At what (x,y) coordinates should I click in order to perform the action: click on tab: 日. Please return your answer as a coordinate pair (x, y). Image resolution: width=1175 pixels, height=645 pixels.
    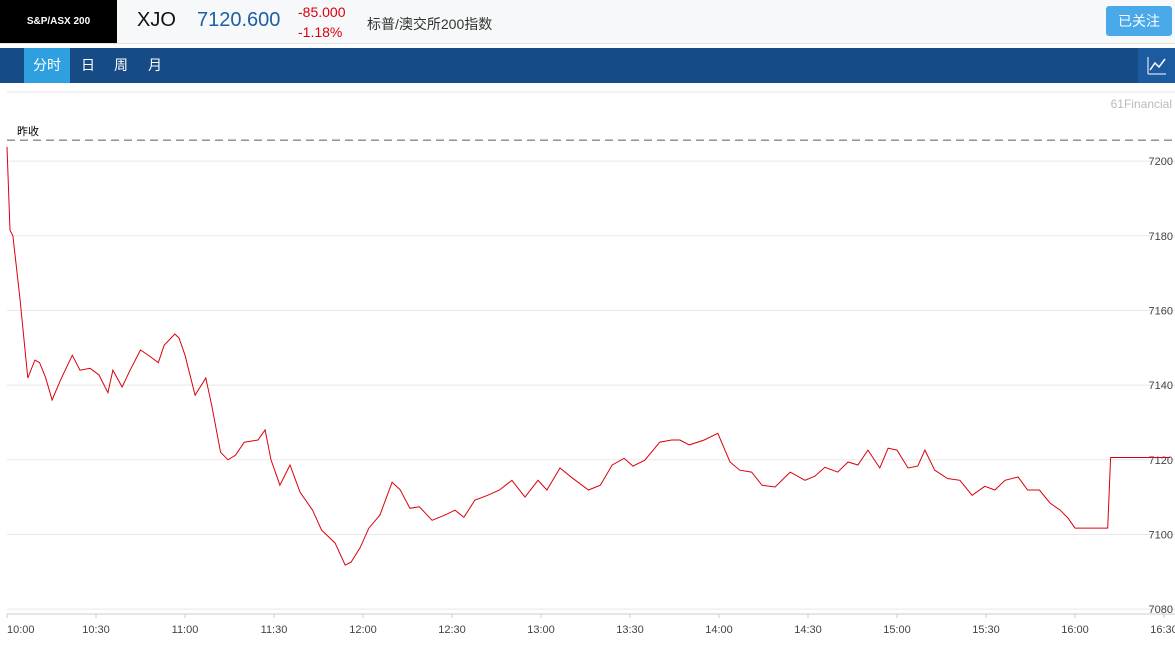
    Looking at the image, I should click on (88, 65).